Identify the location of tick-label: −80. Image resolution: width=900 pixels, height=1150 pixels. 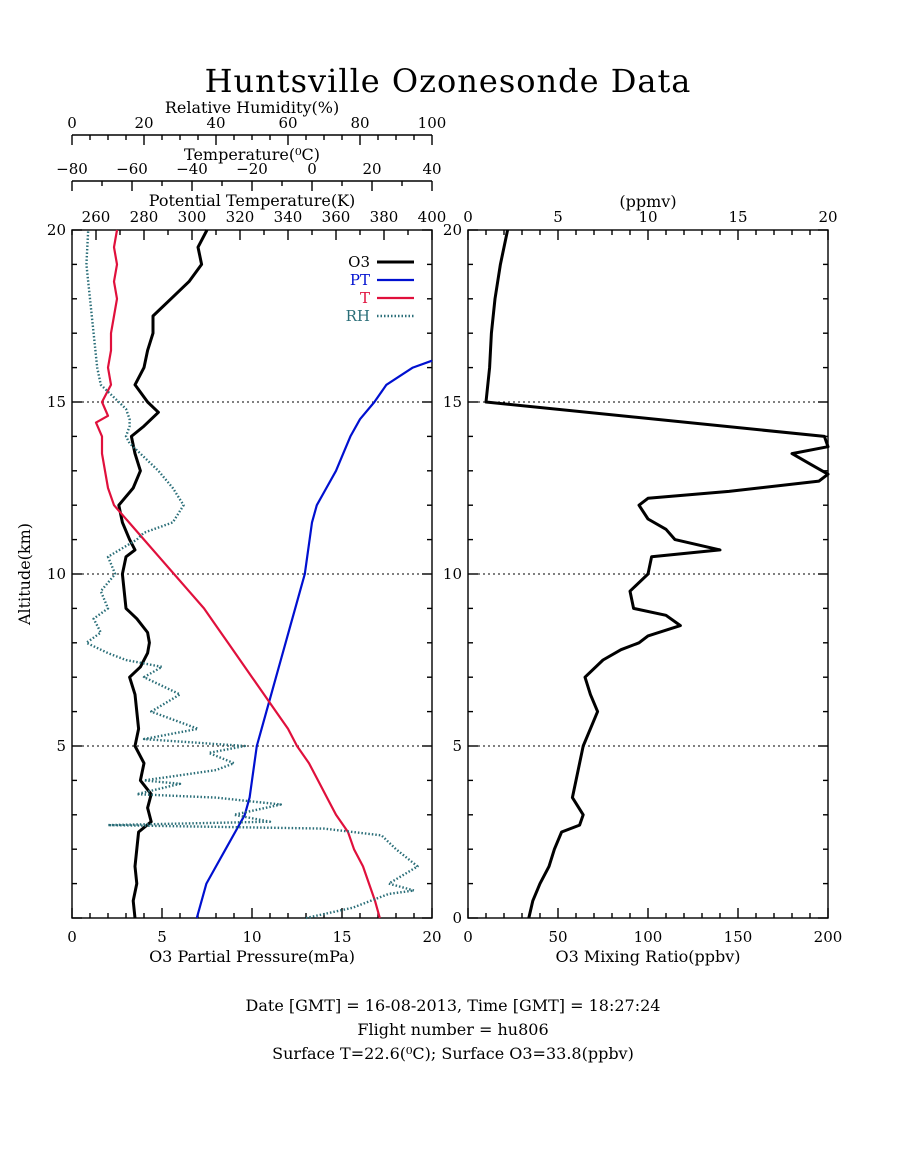
(72, 169).